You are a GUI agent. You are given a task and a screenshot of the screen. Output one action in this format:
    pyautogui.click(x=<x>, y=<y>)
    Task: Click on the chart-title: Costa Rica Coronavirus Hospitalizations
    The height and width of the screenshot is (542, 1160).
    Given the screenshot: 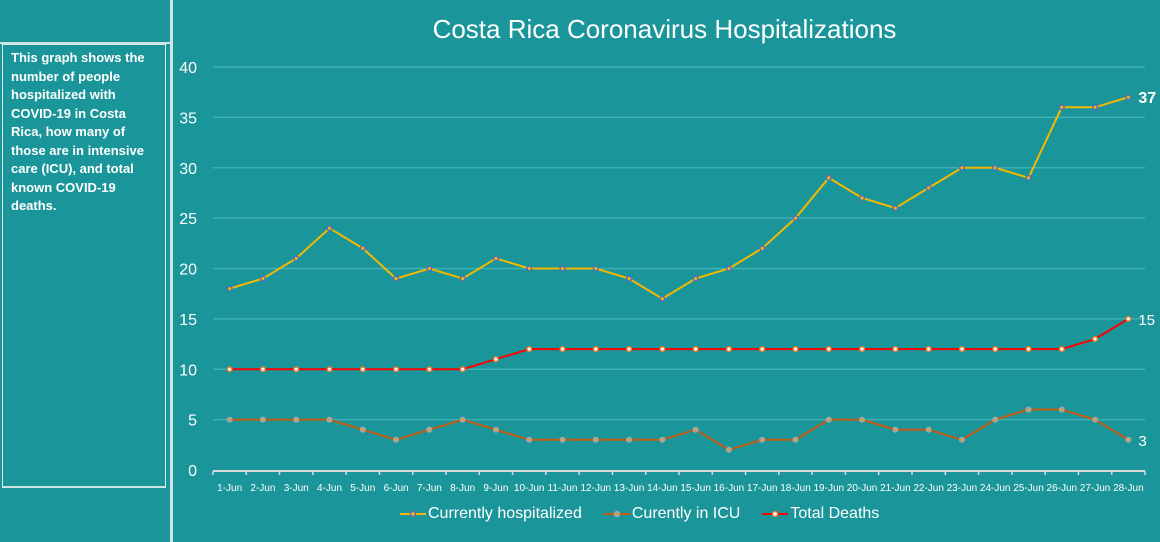 What is the action you would take?
    pyautogui.click(x=664, y=29)
    